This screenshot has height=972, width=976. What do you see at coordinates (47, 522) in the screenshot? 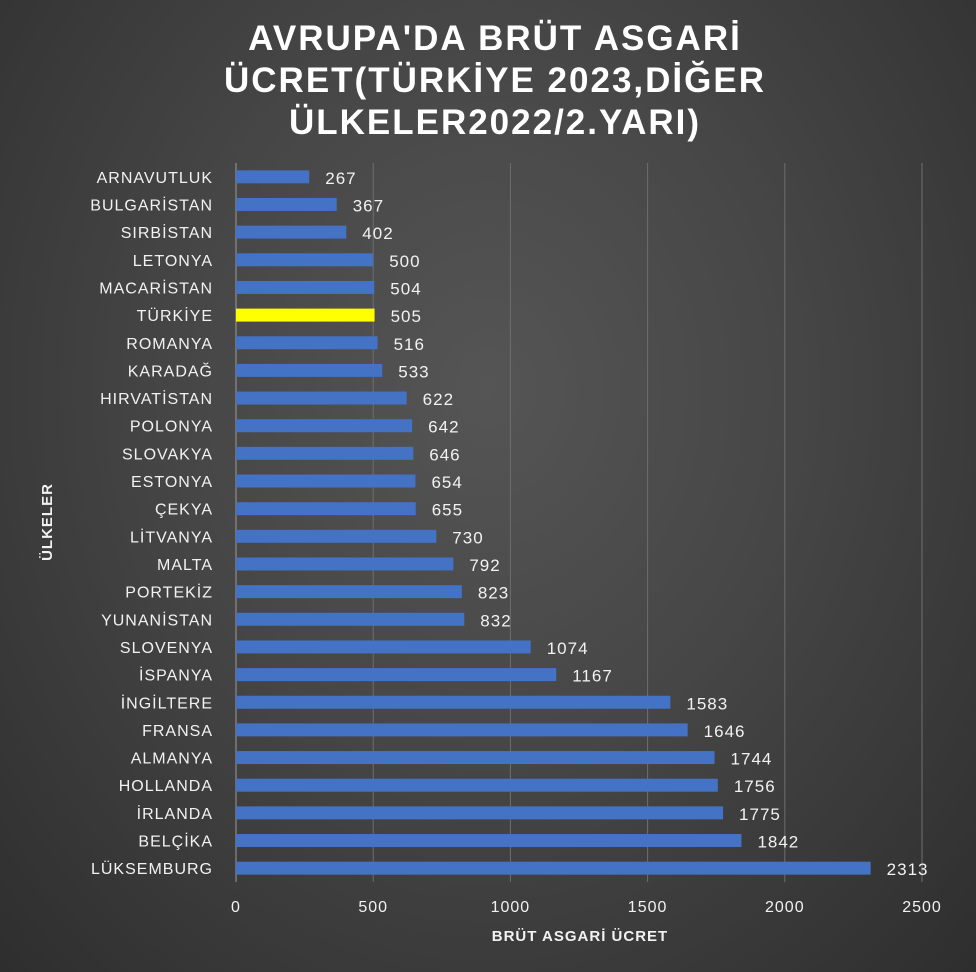
I see `y-axis-title: ÜLKELER` at bounding box center [47, 522].